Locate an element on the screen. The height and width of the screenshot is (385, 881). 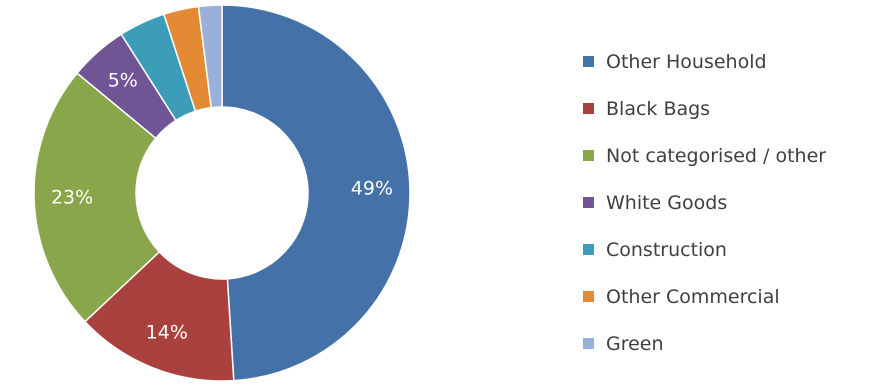
legend-entry-other-household: Other Household is located at coordinates (731, 61).